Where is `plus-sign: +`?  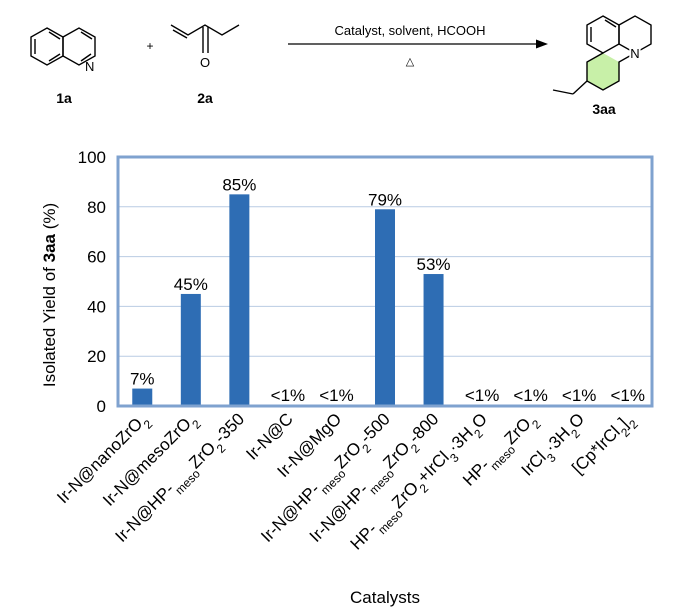
plus-sign: + is located at coordinates (149, 46).